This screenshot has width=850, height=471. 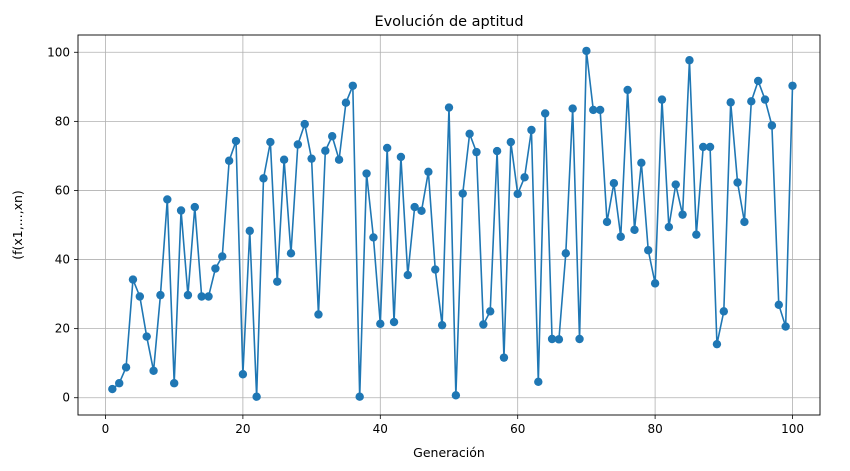 I want to click on y-tick-label: 60, so click(x=62, y=190).